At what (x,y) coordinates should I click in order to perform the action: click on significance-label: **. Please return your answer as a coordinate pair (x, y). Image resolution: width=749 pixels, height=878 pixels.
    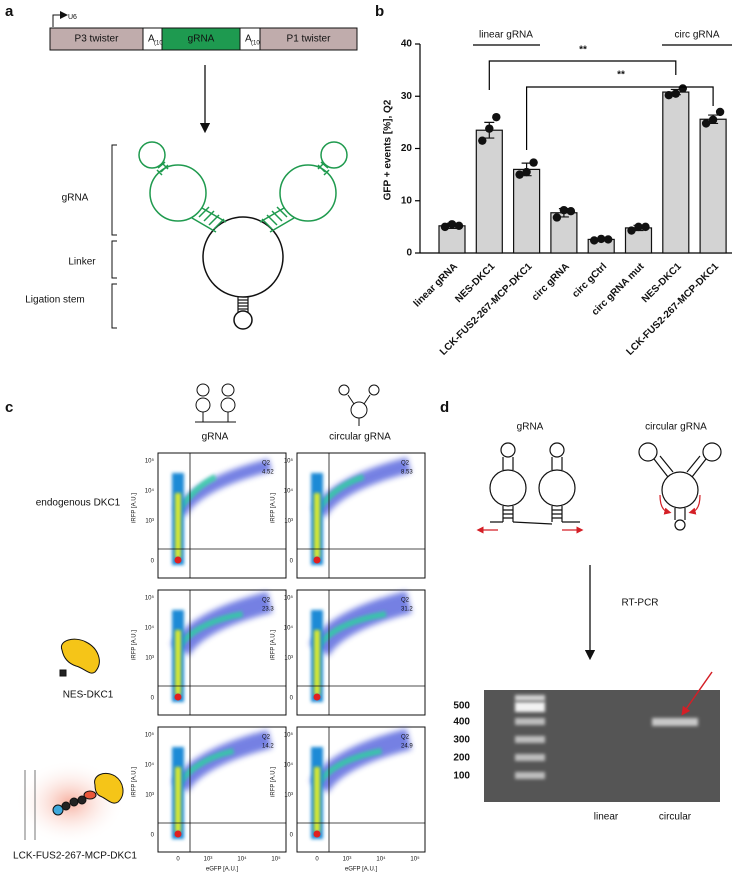
    Looking at the image, I should click on (583, 50).